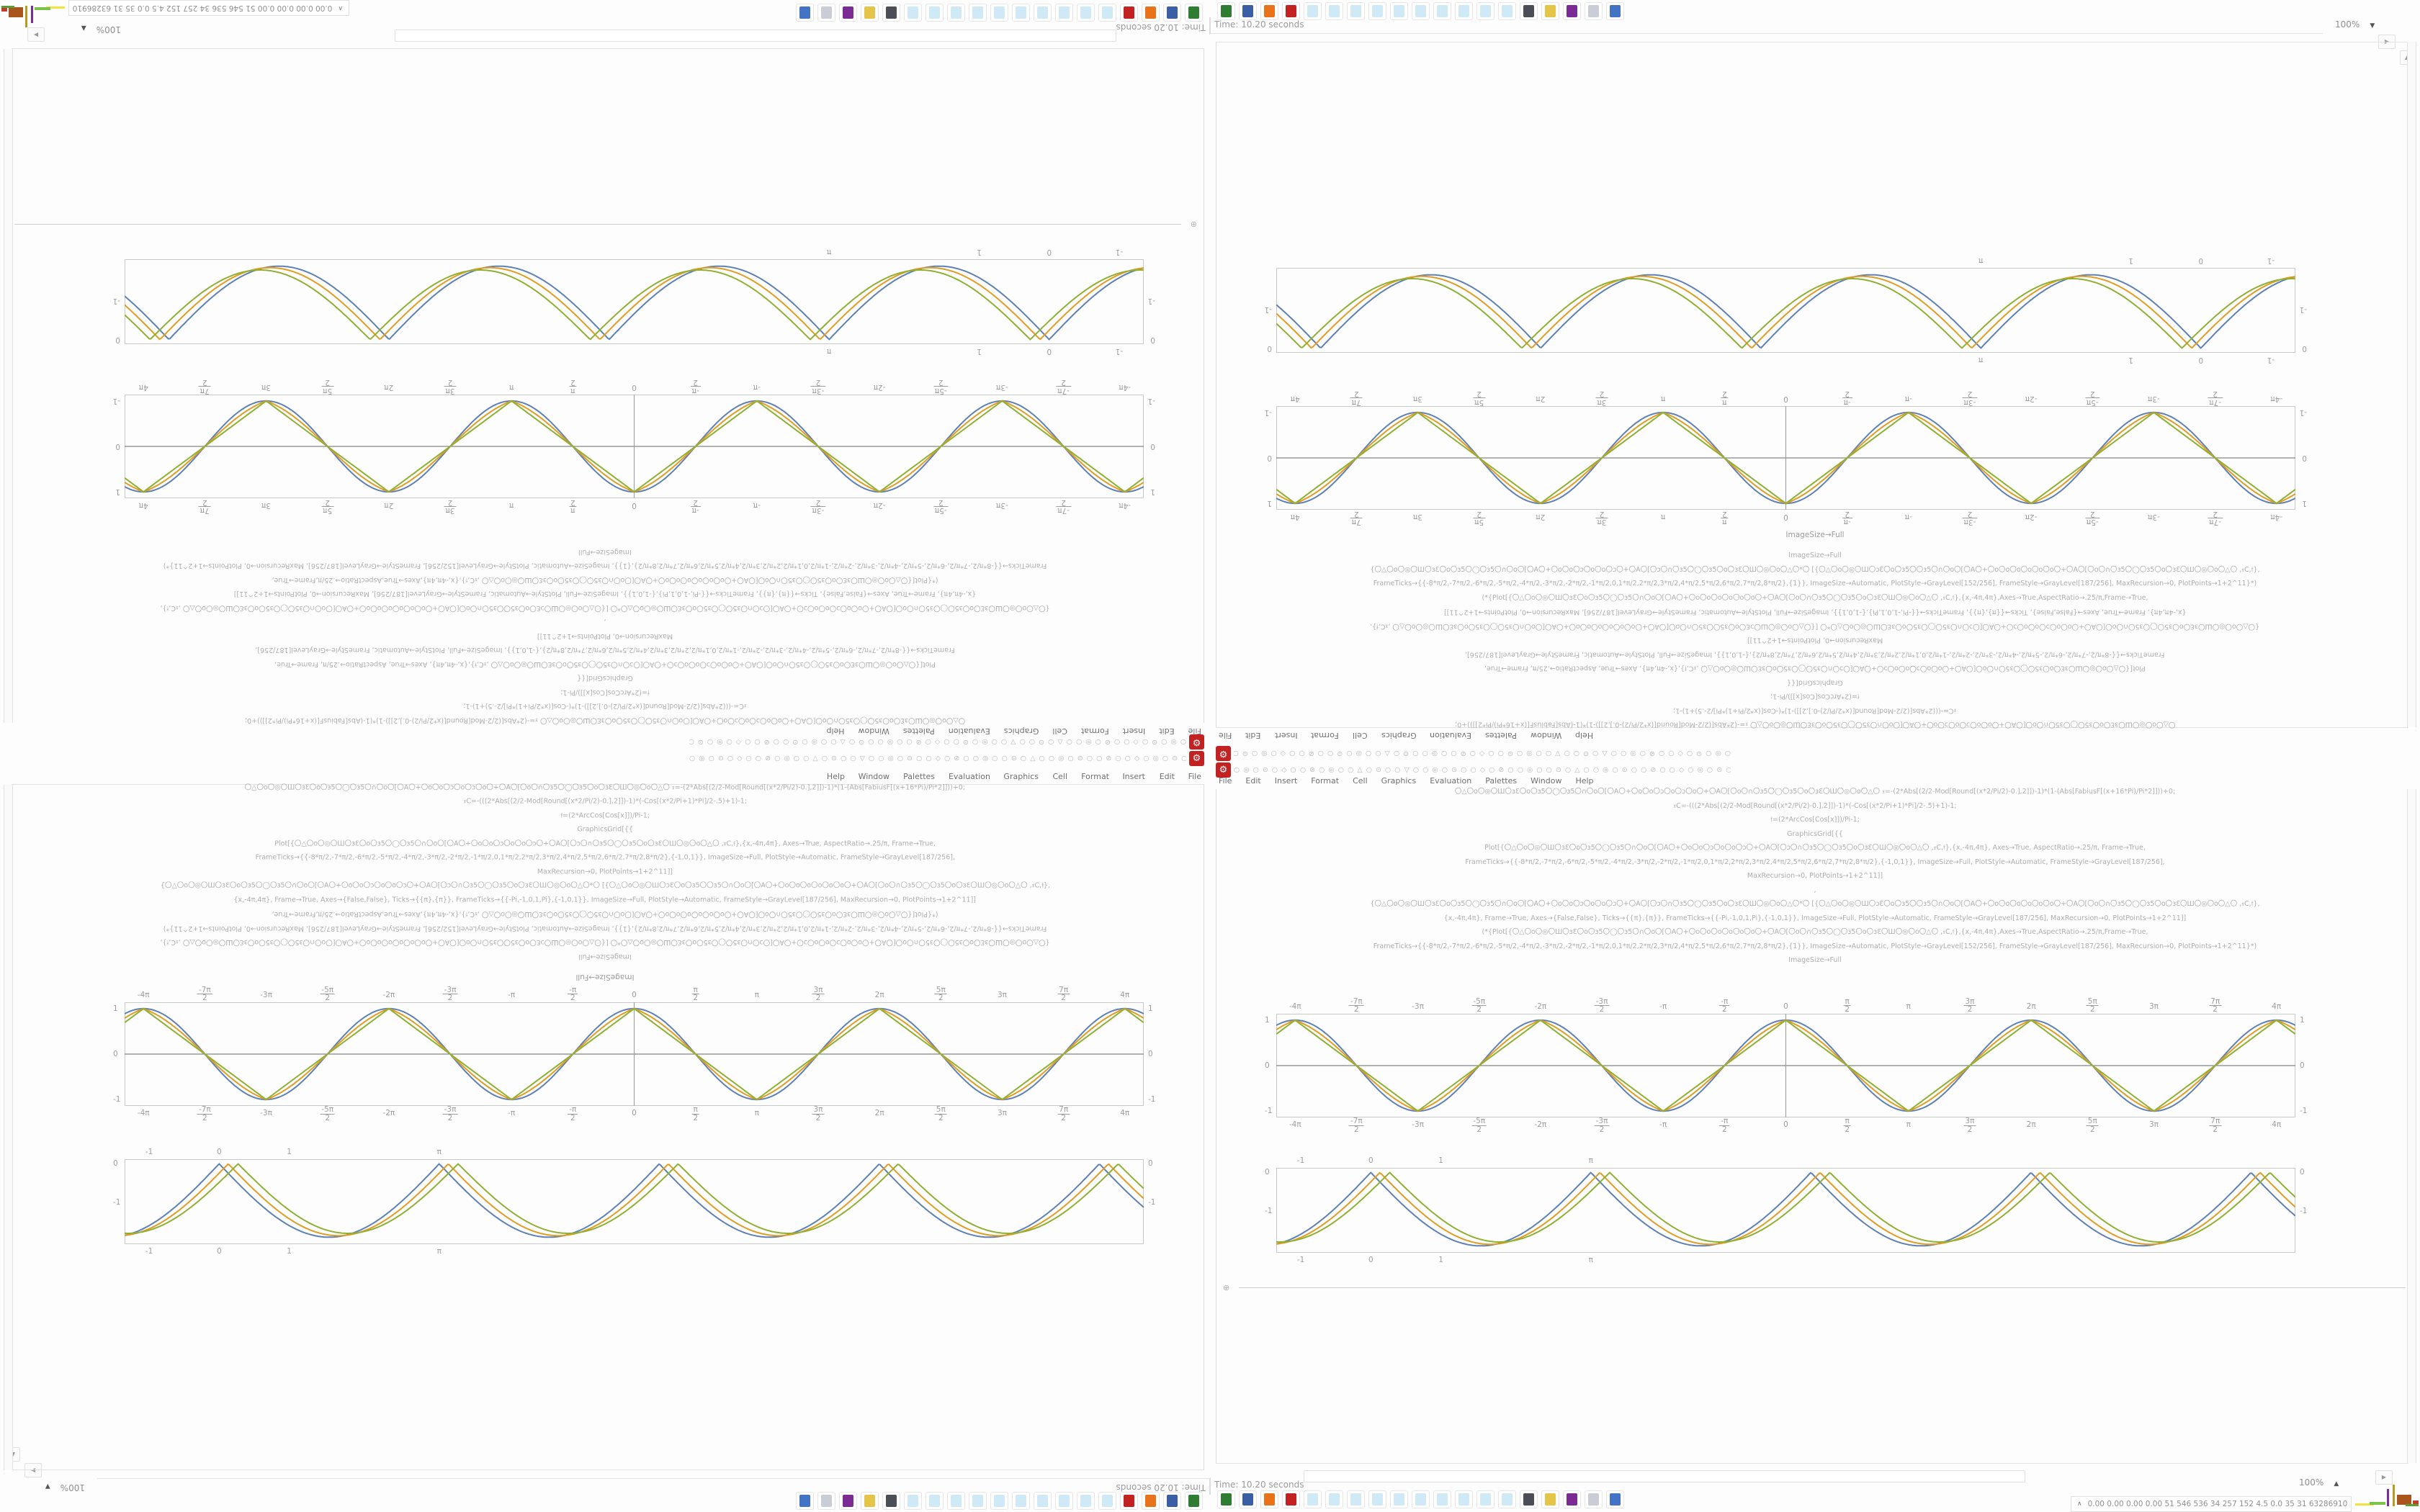 The width and height of the screenshot is (2420, 1512). What do you see at coordinates (2319, 1482) in the screenshot?
I see `zoom-control-bottom: 100%▲` at bounding box center [2319, 1482].